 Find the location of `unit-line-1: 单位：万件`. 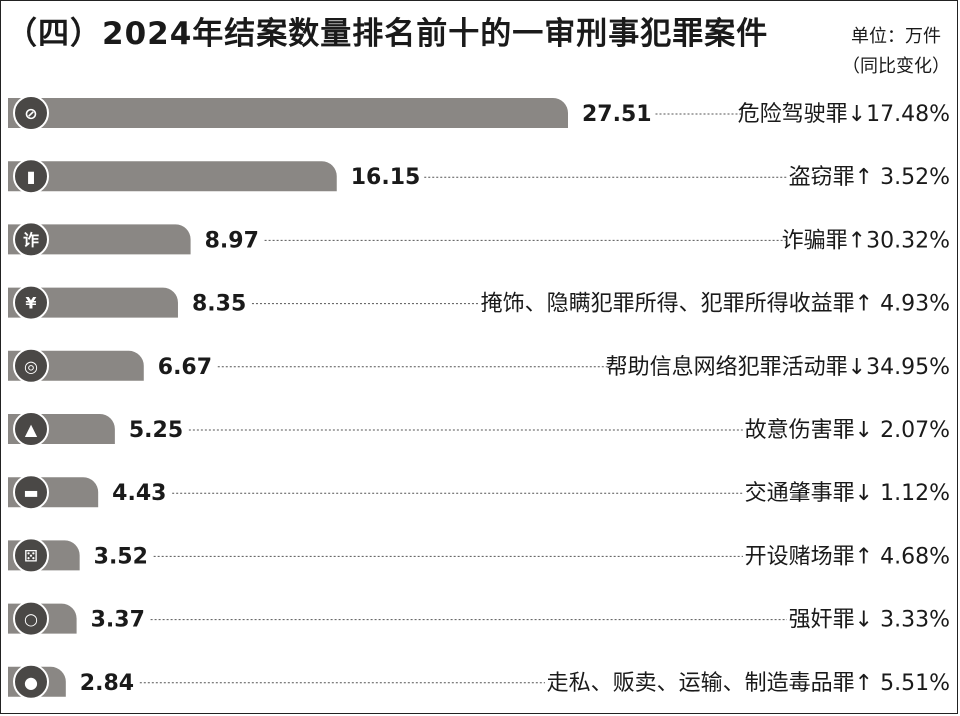

unit-line-1: 单位：万件 is located at coordinates (896, 36).